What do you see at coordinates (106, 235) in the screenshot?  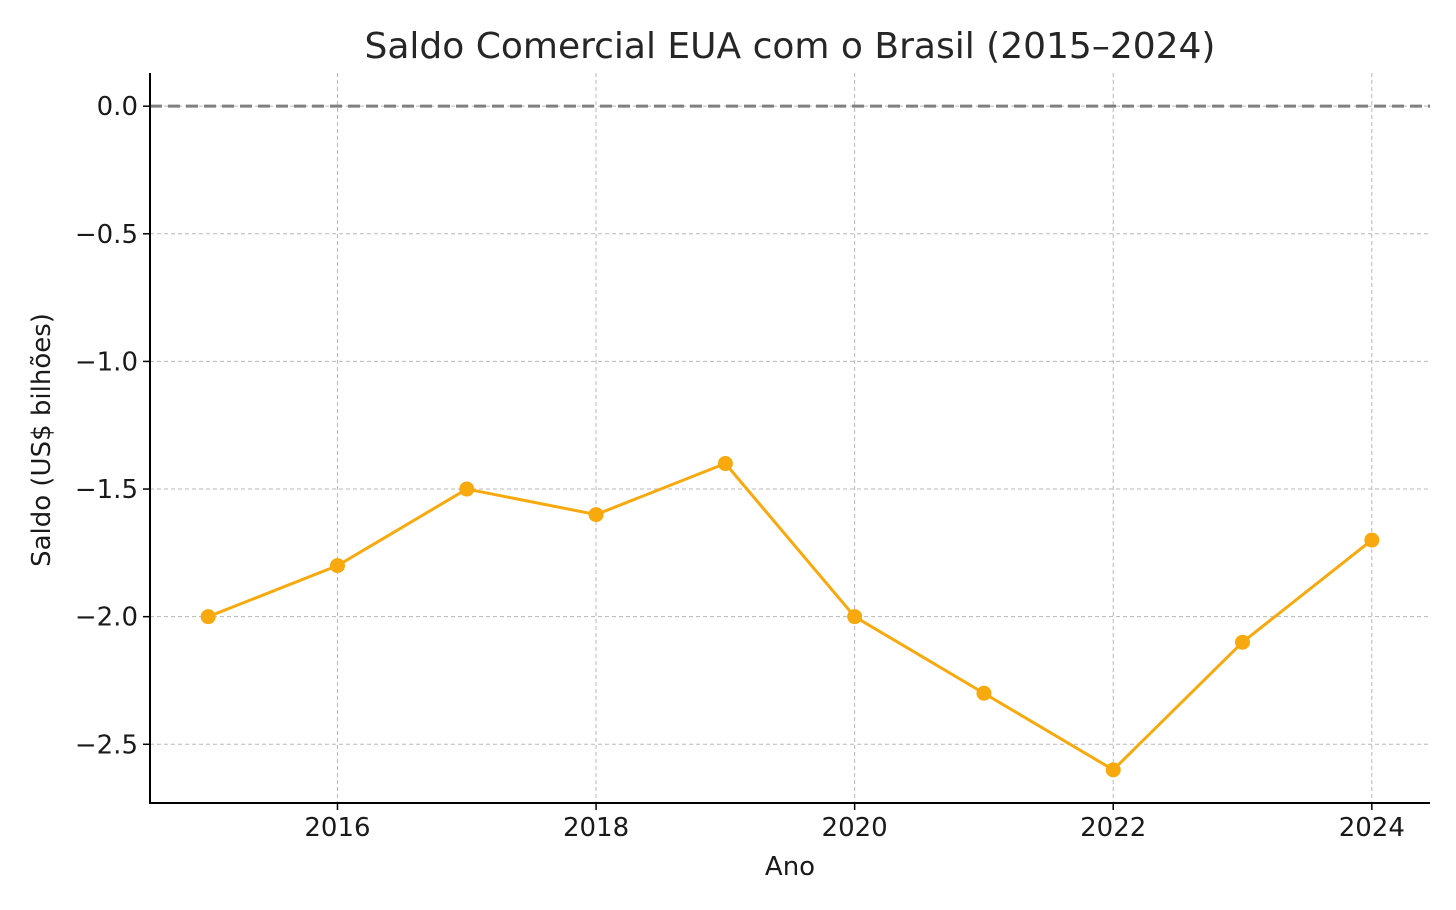 I see `y-tick-label-1: −0.5` at bounding box center [106, 235].